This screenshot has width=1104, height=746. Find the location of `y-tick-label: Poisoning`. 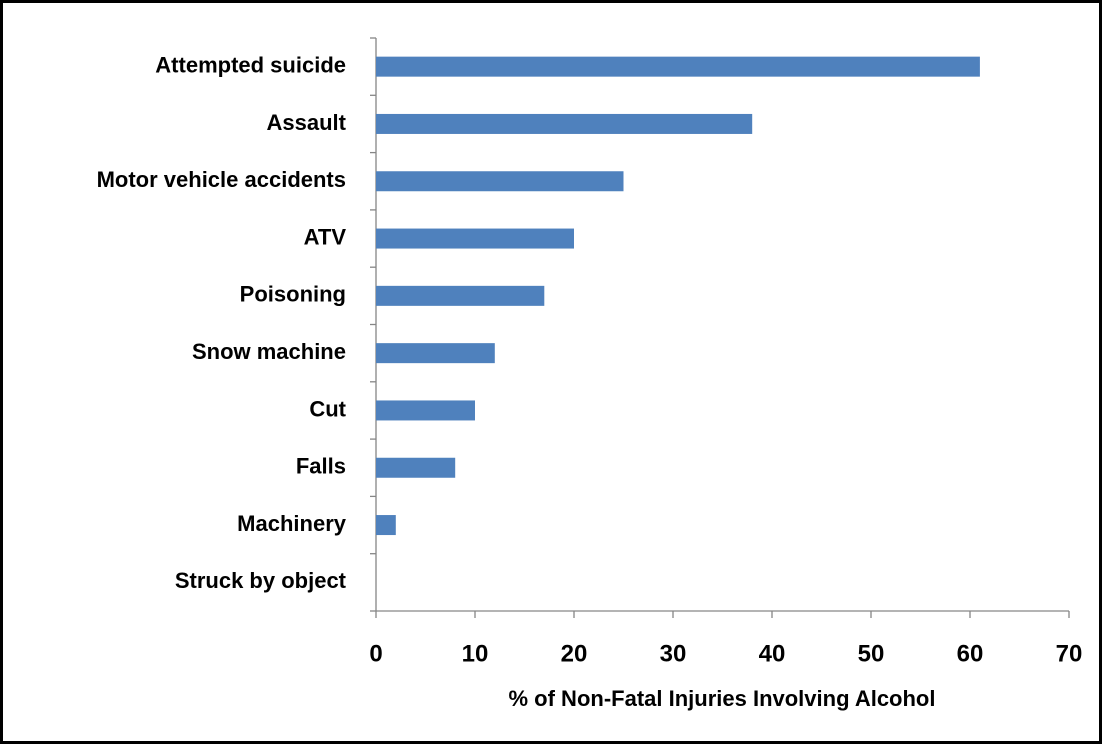

y-tick-label: Poisoning is located at coordinates (293, 294).